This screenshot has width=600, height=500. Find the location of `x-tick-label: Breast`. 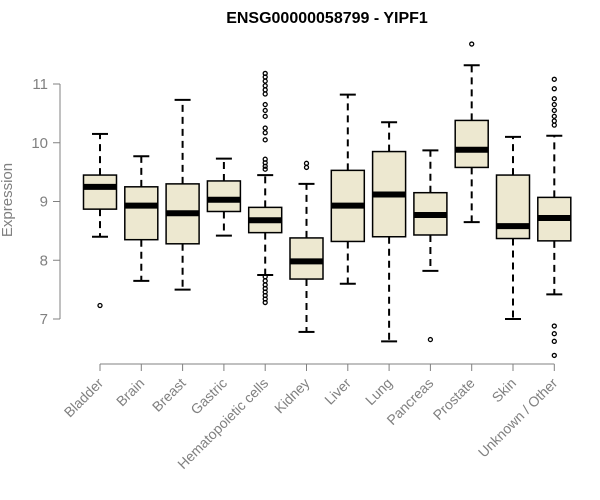

x-tick-label: Breast is located at coordinates (169, 395).